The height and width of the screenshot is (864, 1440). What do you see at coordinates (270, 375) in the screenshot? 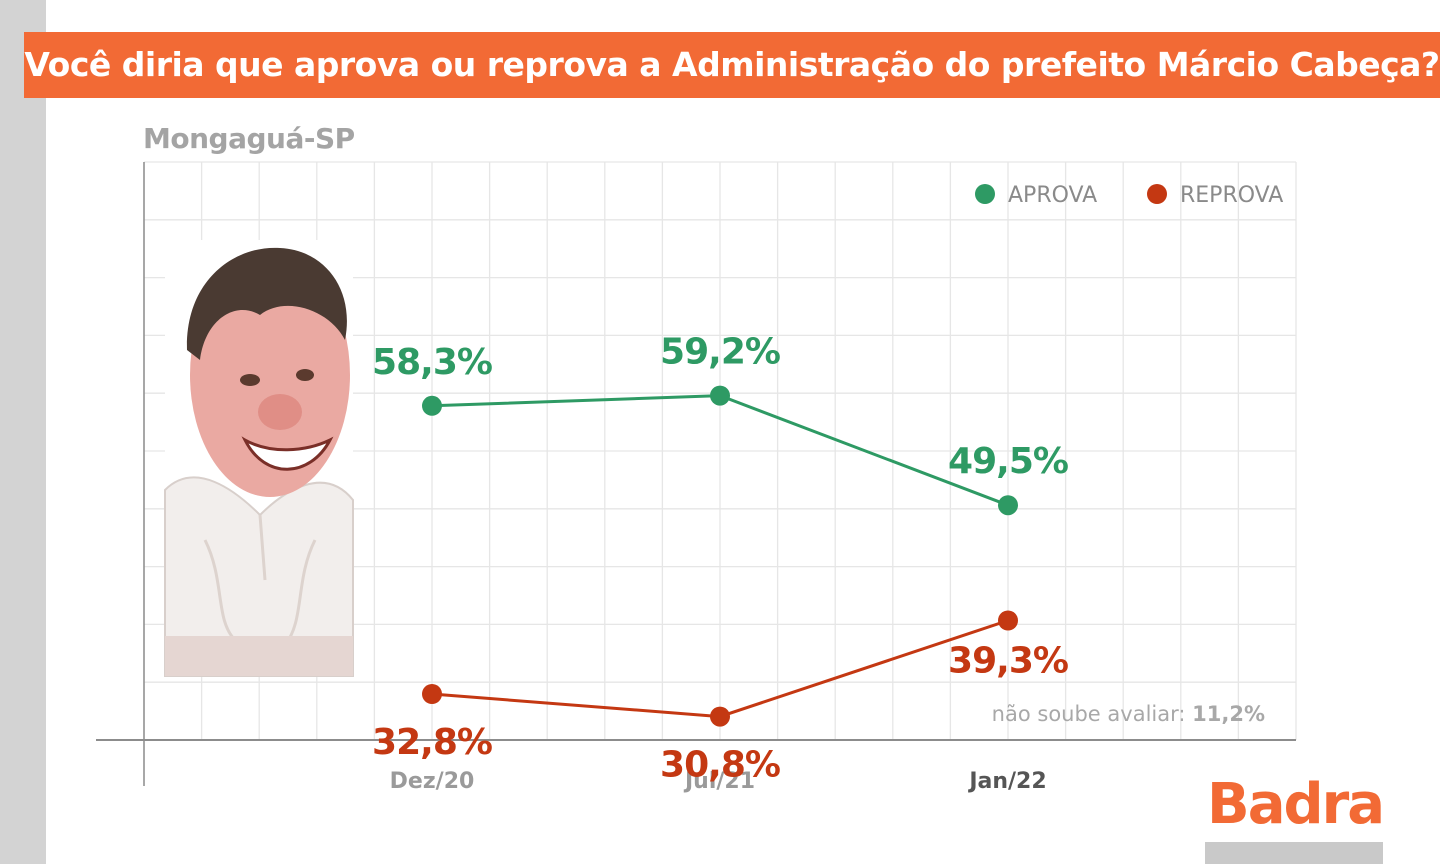
I see `caricature-face` at bounding box center [270, 375].